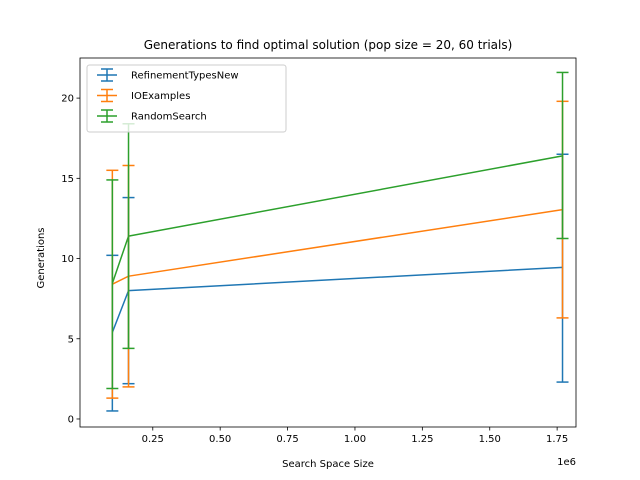  What do you see at coordinates (557, 439) in the screenshot?
I see `x-tick-label-6: 1.75` at bounding box center [557, 439].